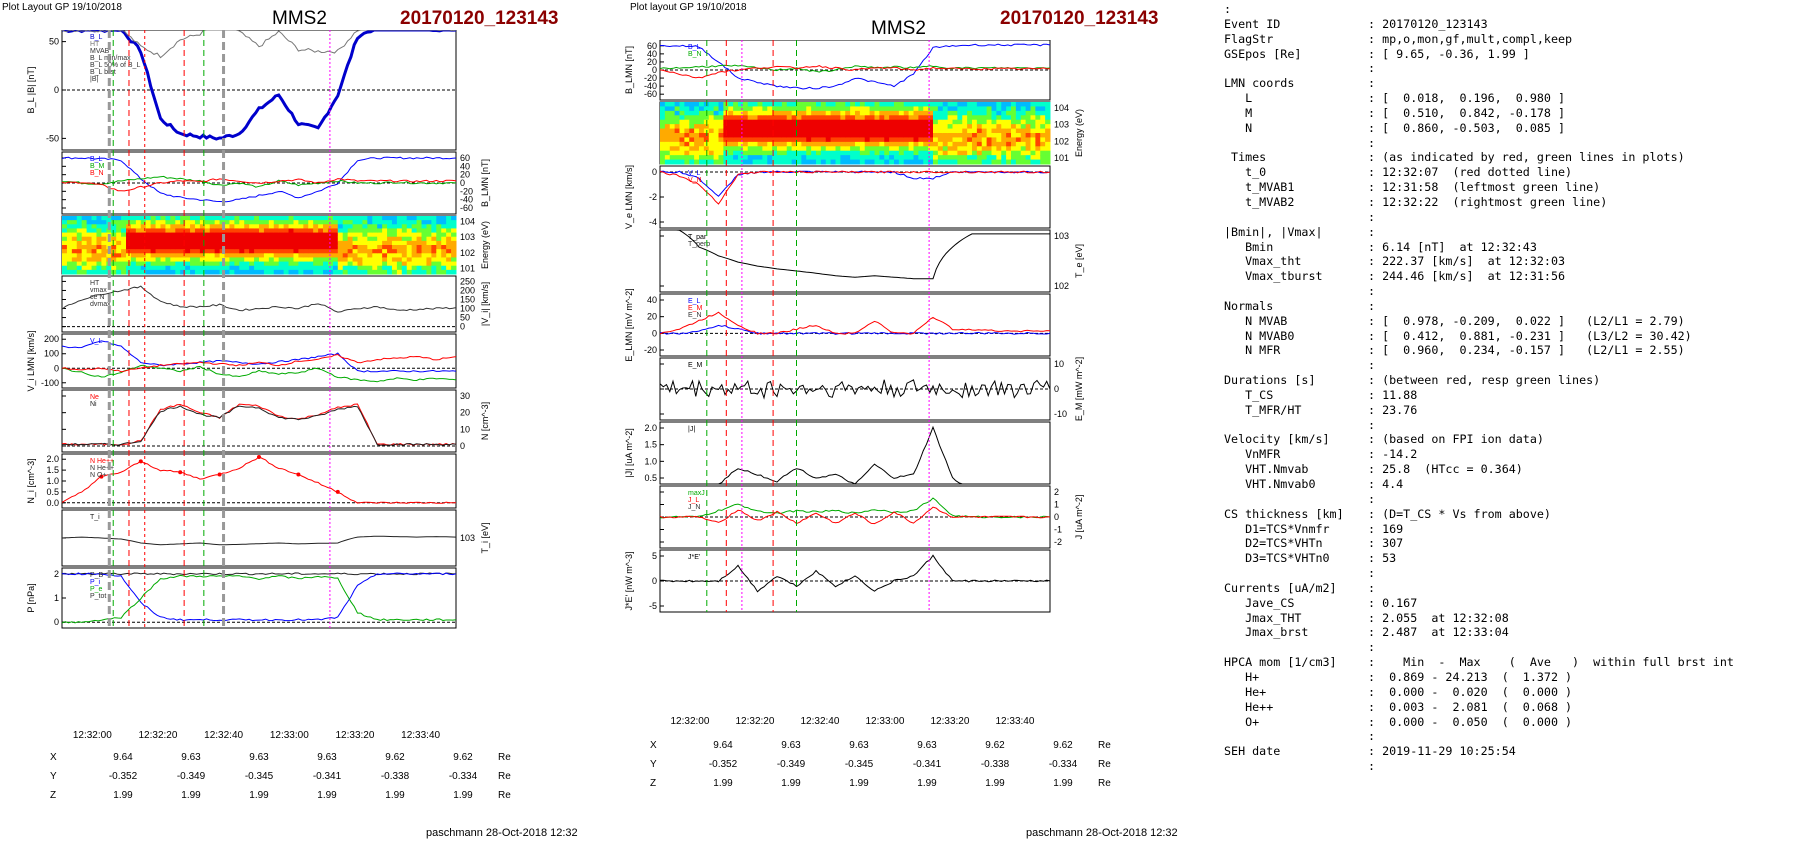 This screenshot has width=1804, height=841. Describe the element at coordinates (1372, 647) in the screenshot. I see `summary-value: :` at that location.